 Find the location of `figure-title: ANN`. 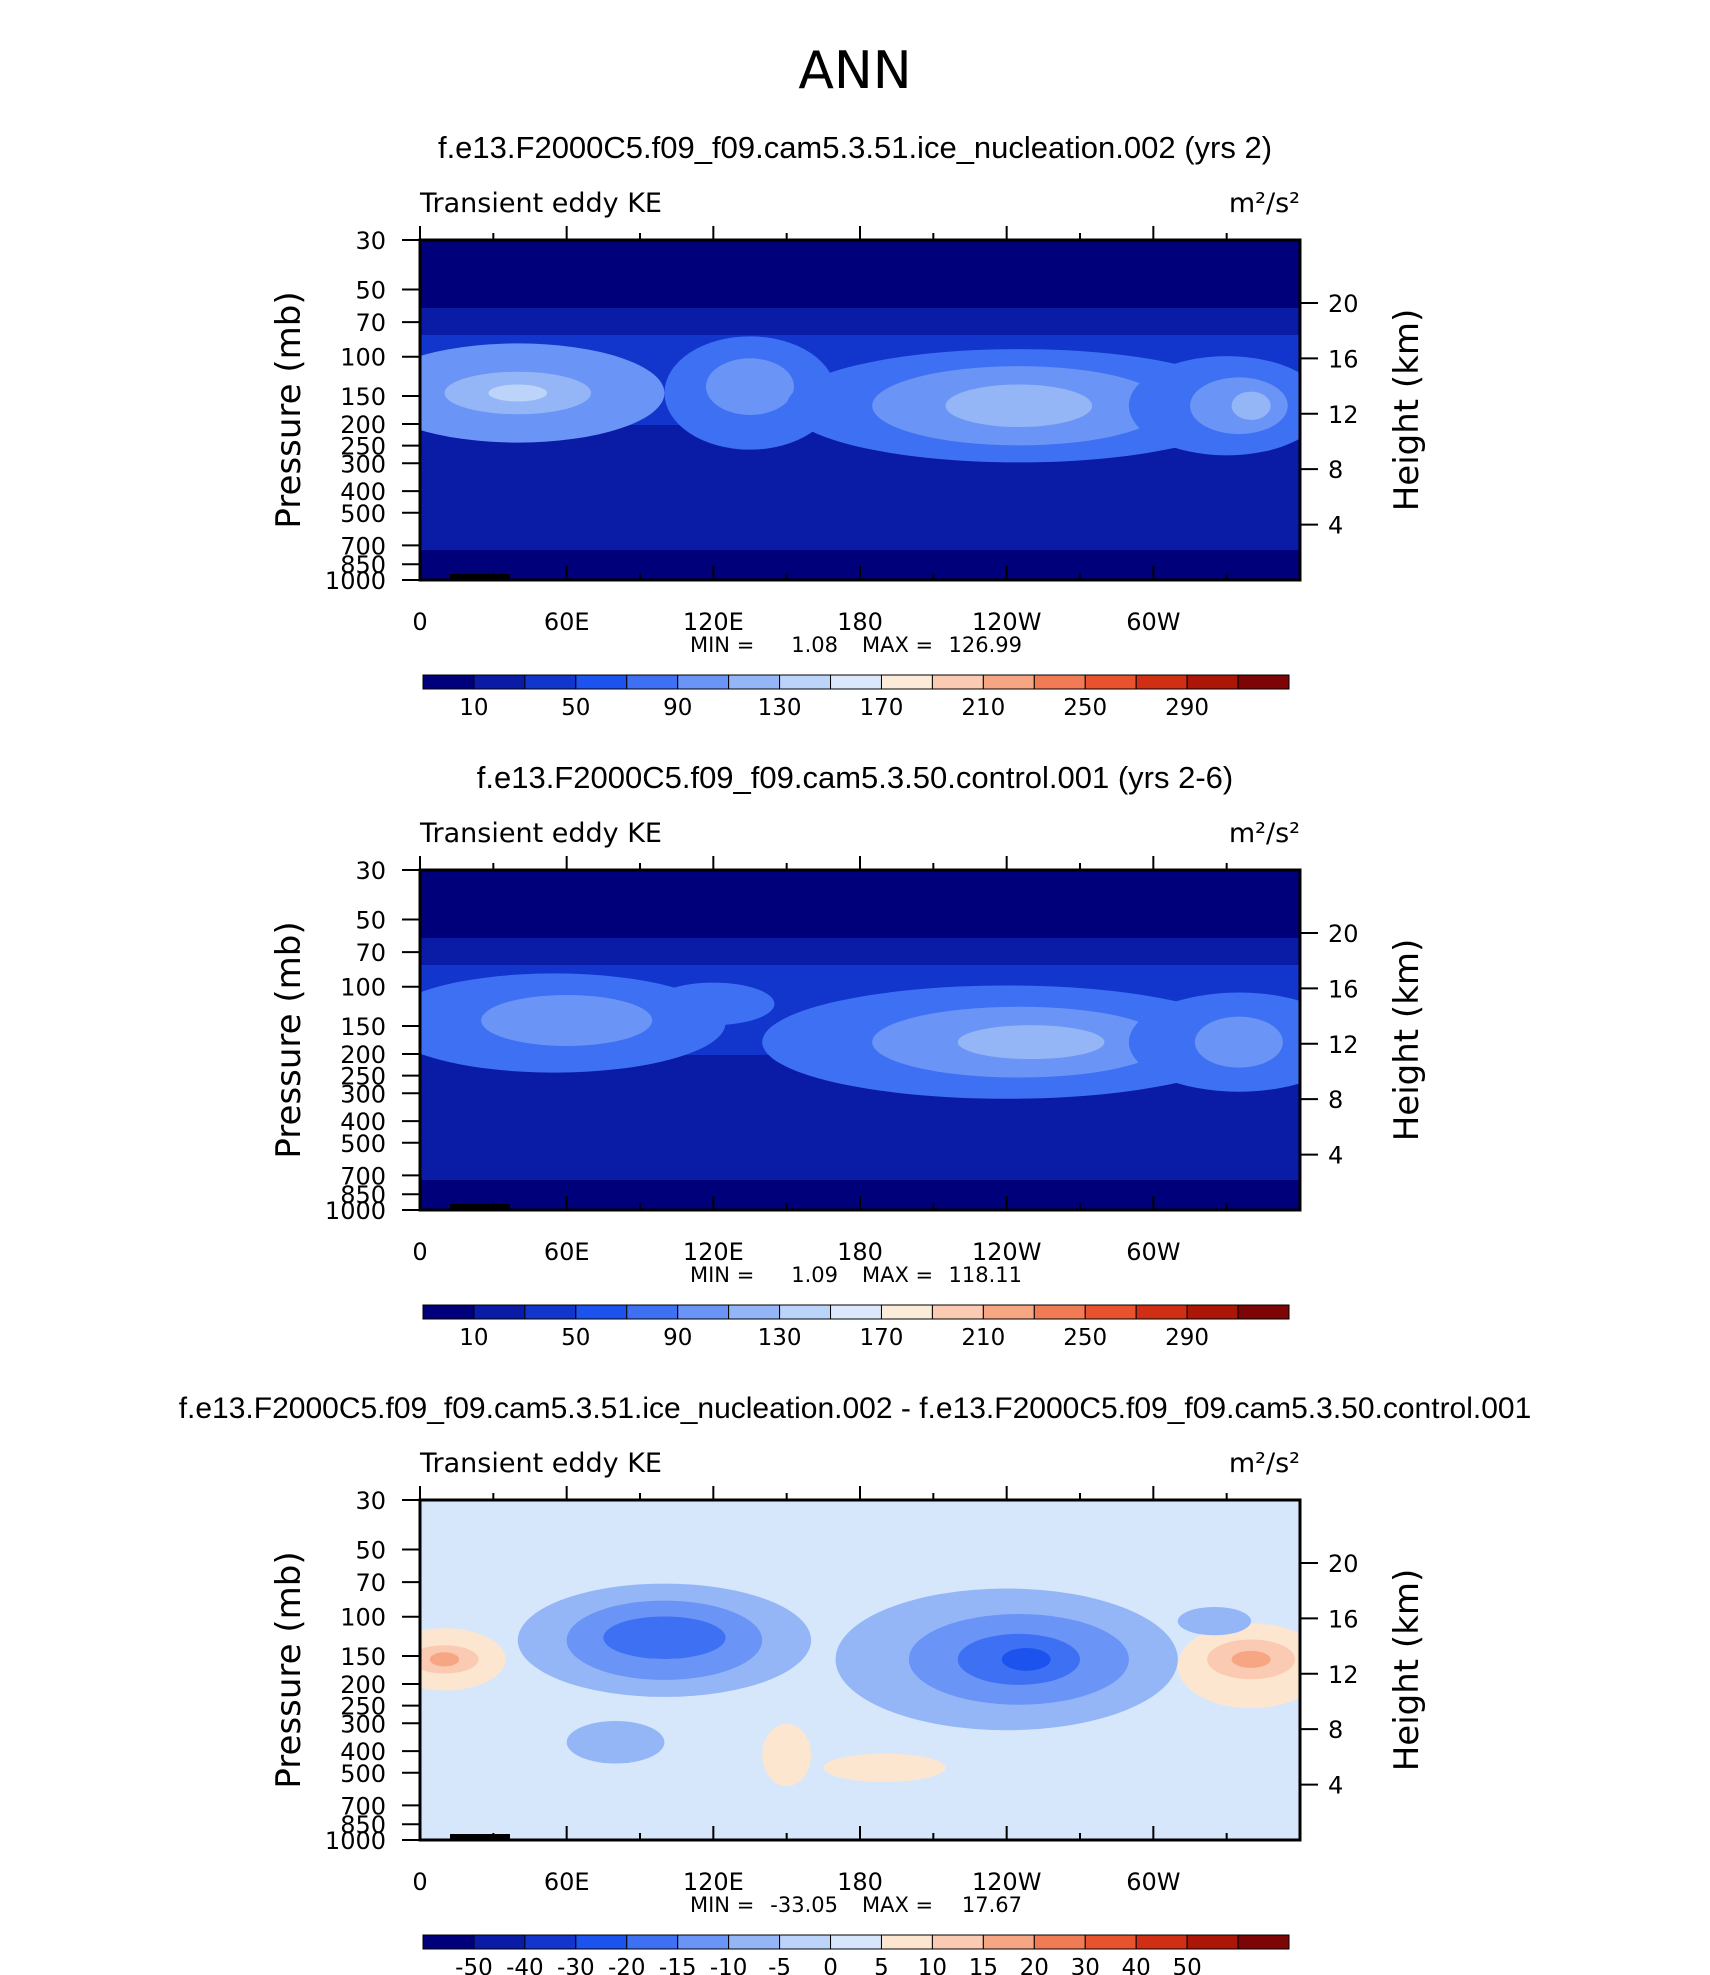

figure-title: ANN is located at coordinates (854, 71).